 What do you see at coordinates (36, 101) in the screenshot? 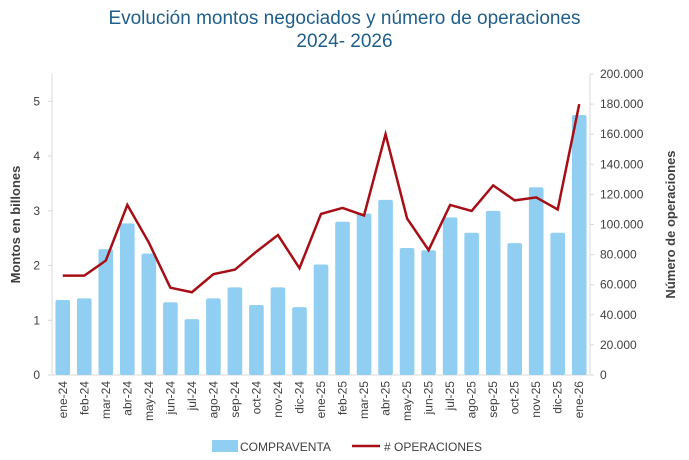
I see `y-tick-label: 5` at bounding box center [36, 101].